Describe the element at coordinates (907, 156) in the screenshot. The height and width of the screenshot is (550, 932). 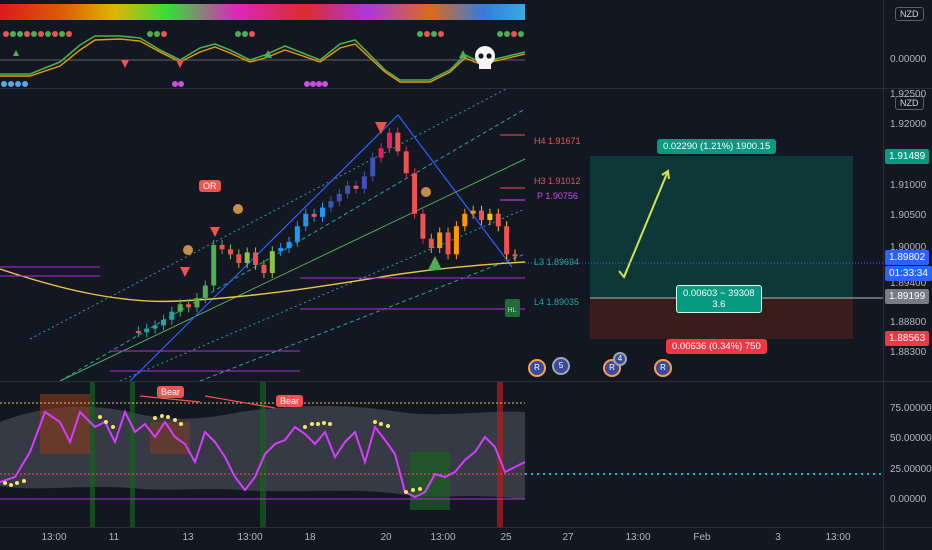
I see `target-price-tag: 1.91489` at that location.